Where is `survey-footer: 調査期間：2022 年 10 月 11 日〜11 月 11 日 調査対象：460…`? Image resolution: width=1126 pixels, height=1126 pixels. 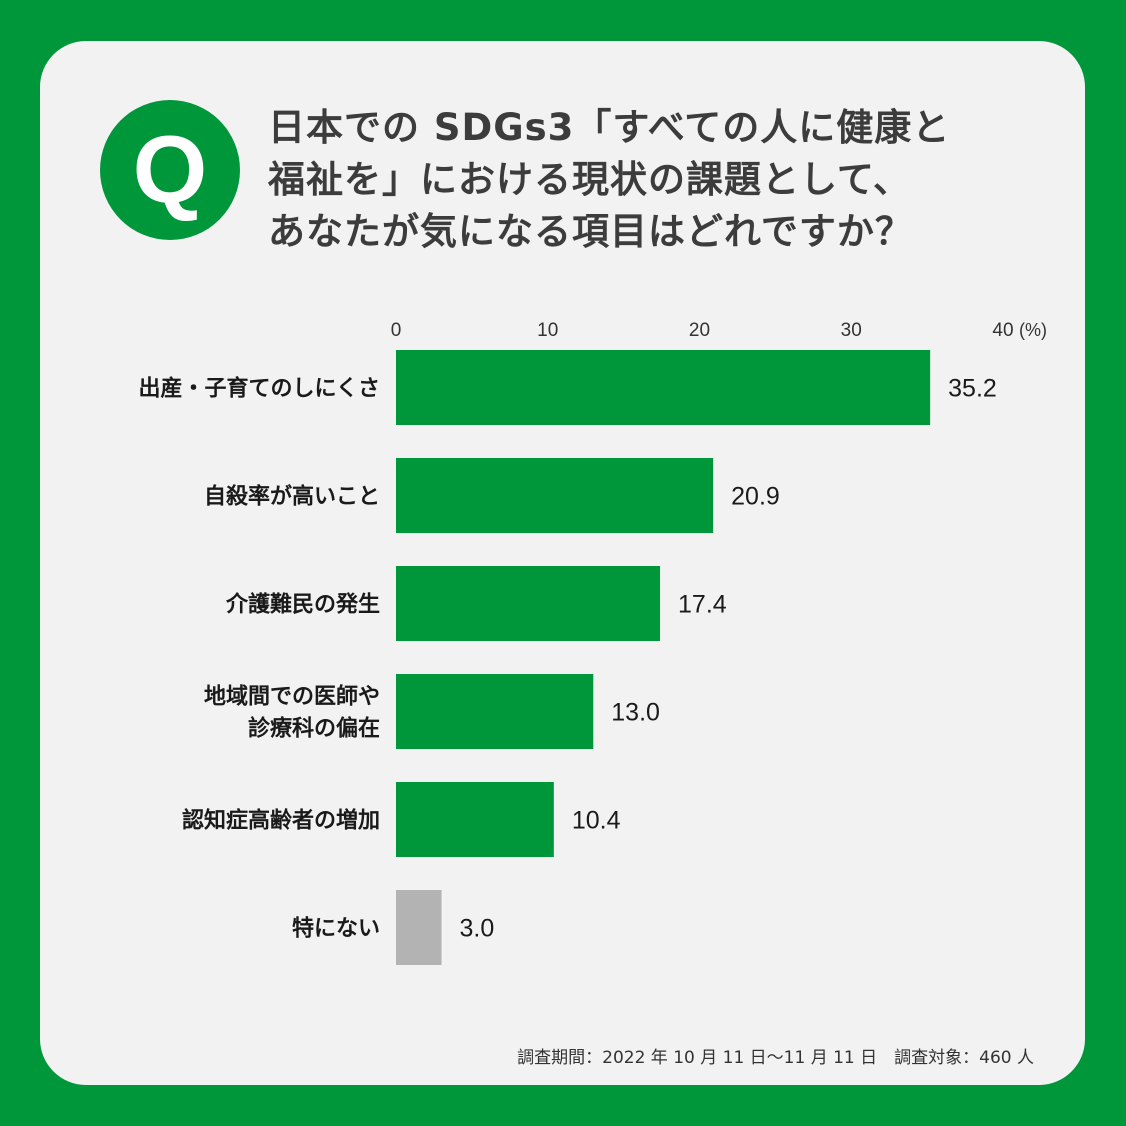 survey-footer: 調査期間：2022 年 10 月 11 日〜11 月 11 日 調査対象：460… is located at coordinates (775, 1058).